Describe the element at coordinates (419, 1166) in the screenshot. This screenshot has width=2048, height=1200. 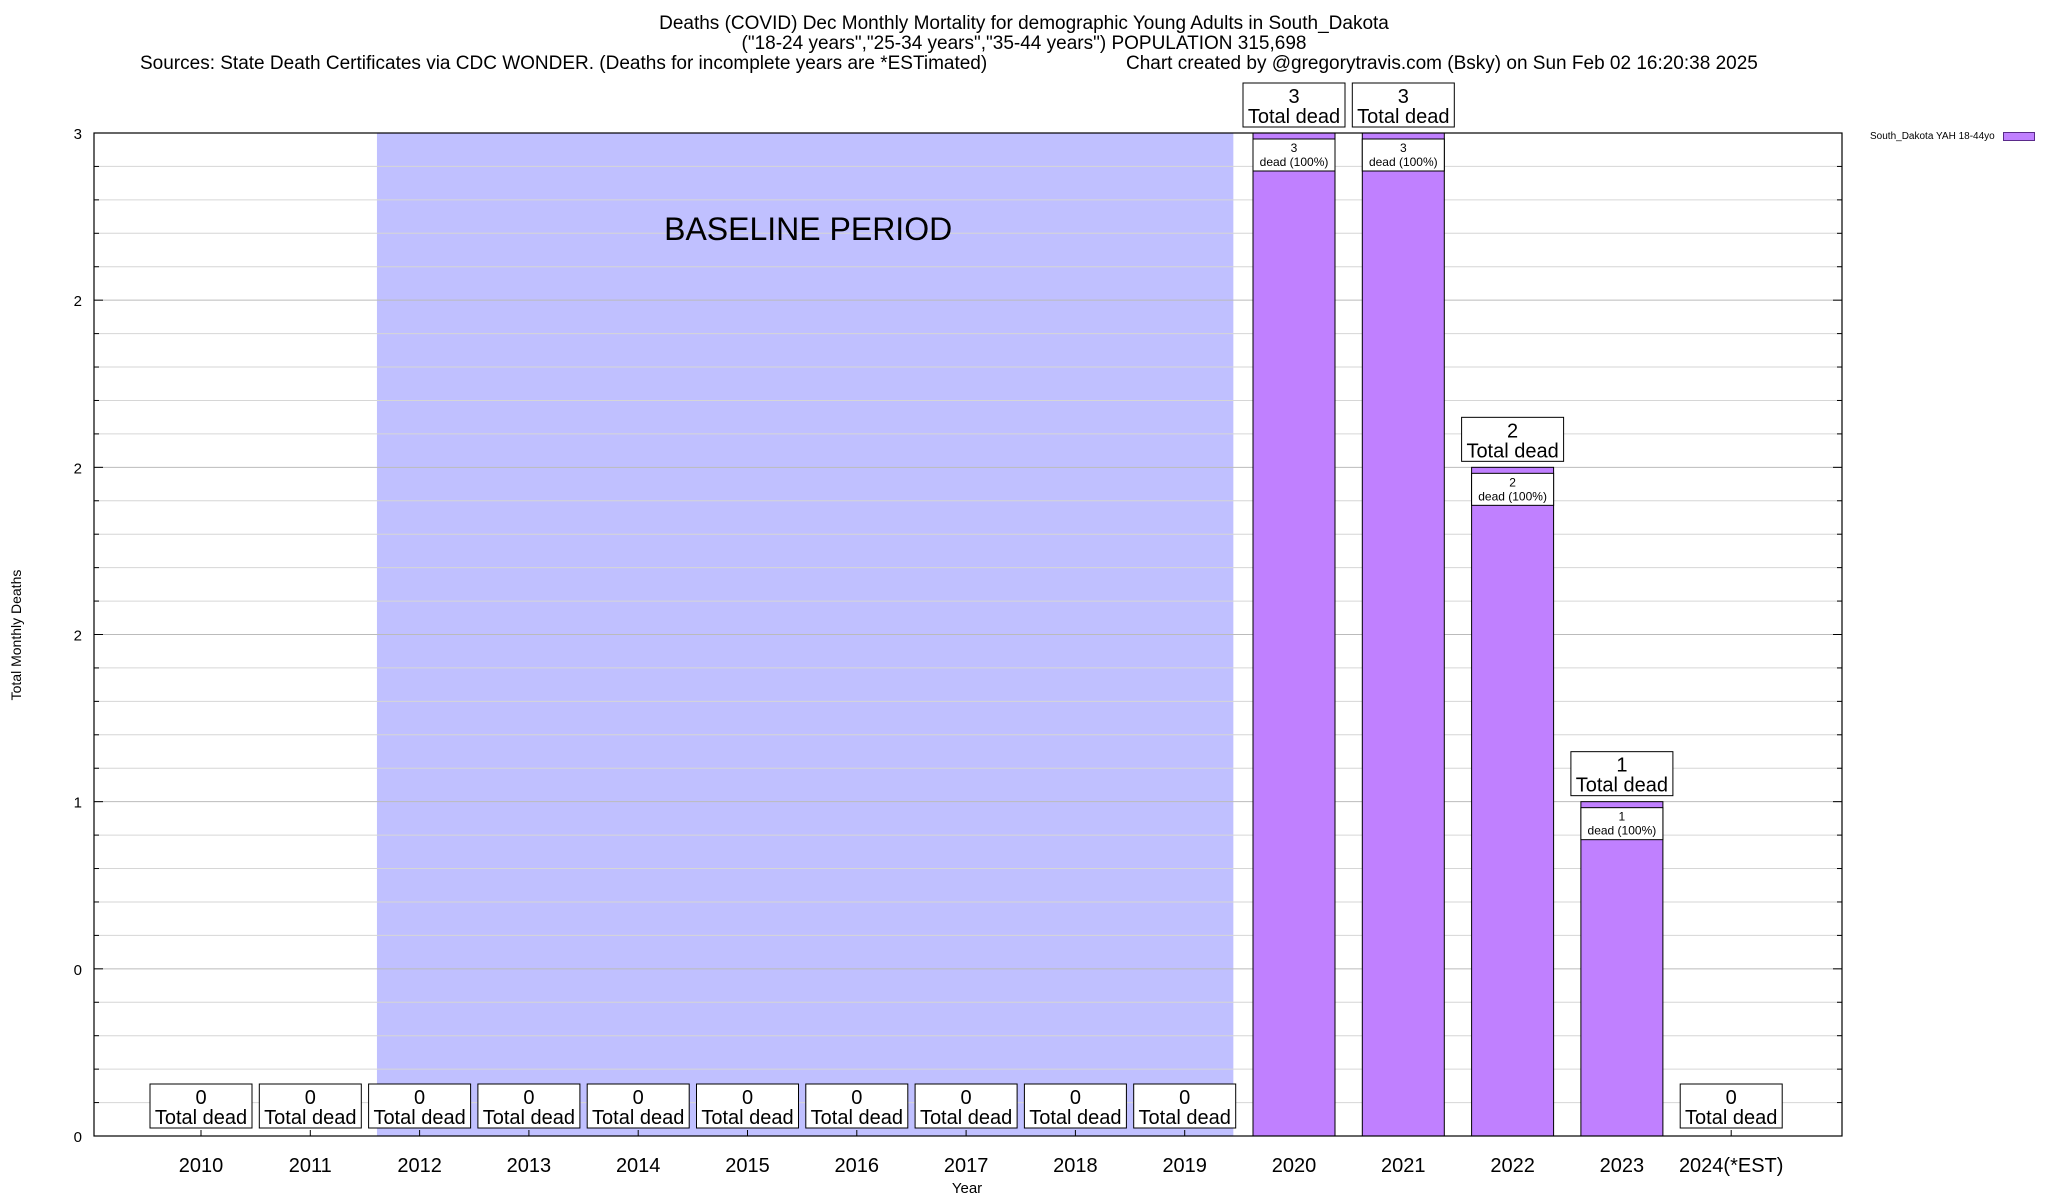
I see `x-tick-label: 2012` at that location.